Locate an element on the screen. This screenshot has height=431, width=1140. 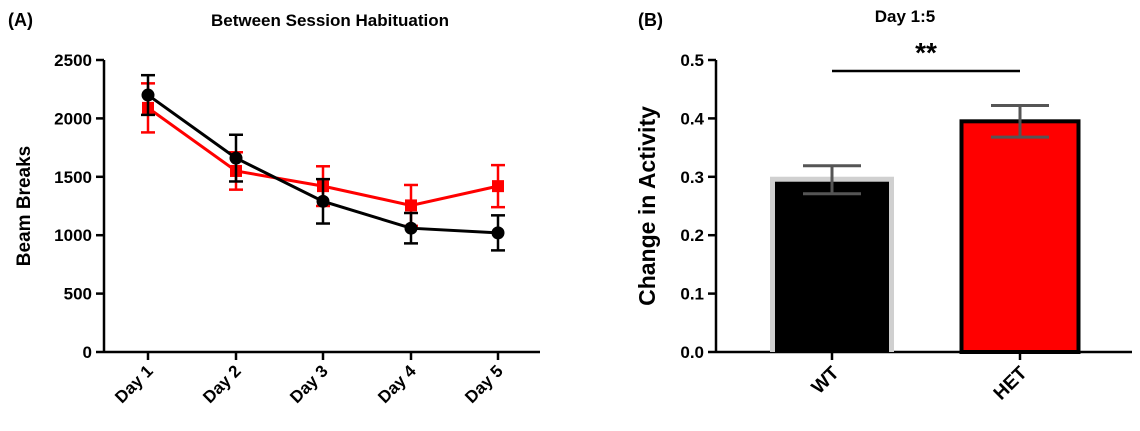
panel-b-y-axis-label: Change in Activity is located at coordinates (647, 206).